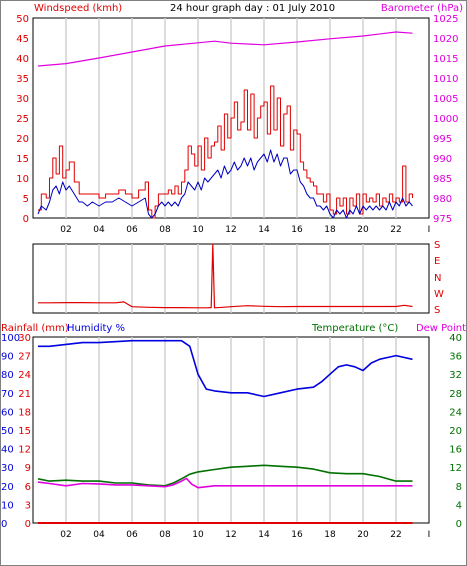 This screenshot has height=566, width=467. Describe the element at coordinates (132, 230) in the screenshot. I see `wind-x-tick-label: 06` at that location.